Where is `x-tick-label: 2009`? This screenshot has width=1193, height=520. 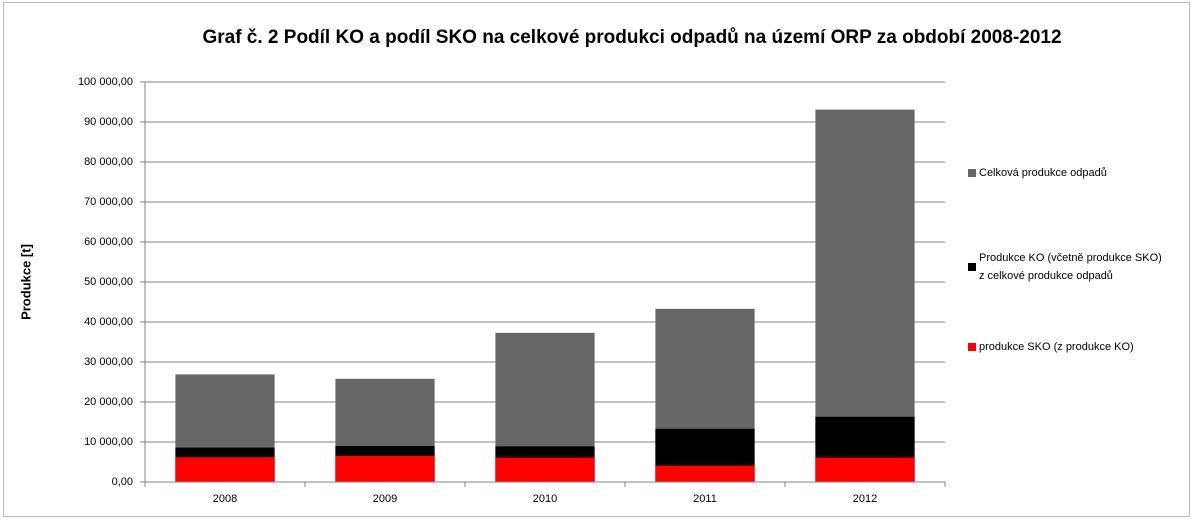 x-tick-label: 2009 is located at coordinates (385, 499).